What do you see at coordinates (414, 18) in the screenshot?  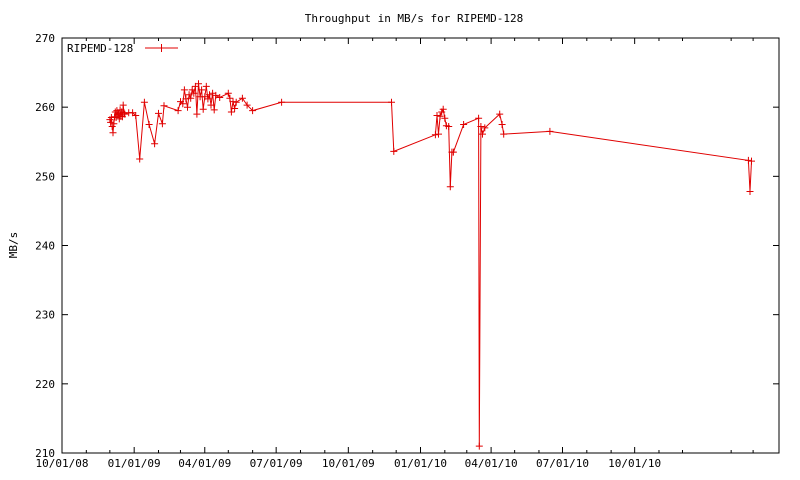 I see `chart-title: Throughput in MB/s for RIPEMD-128` at bounding box center [414, 18].